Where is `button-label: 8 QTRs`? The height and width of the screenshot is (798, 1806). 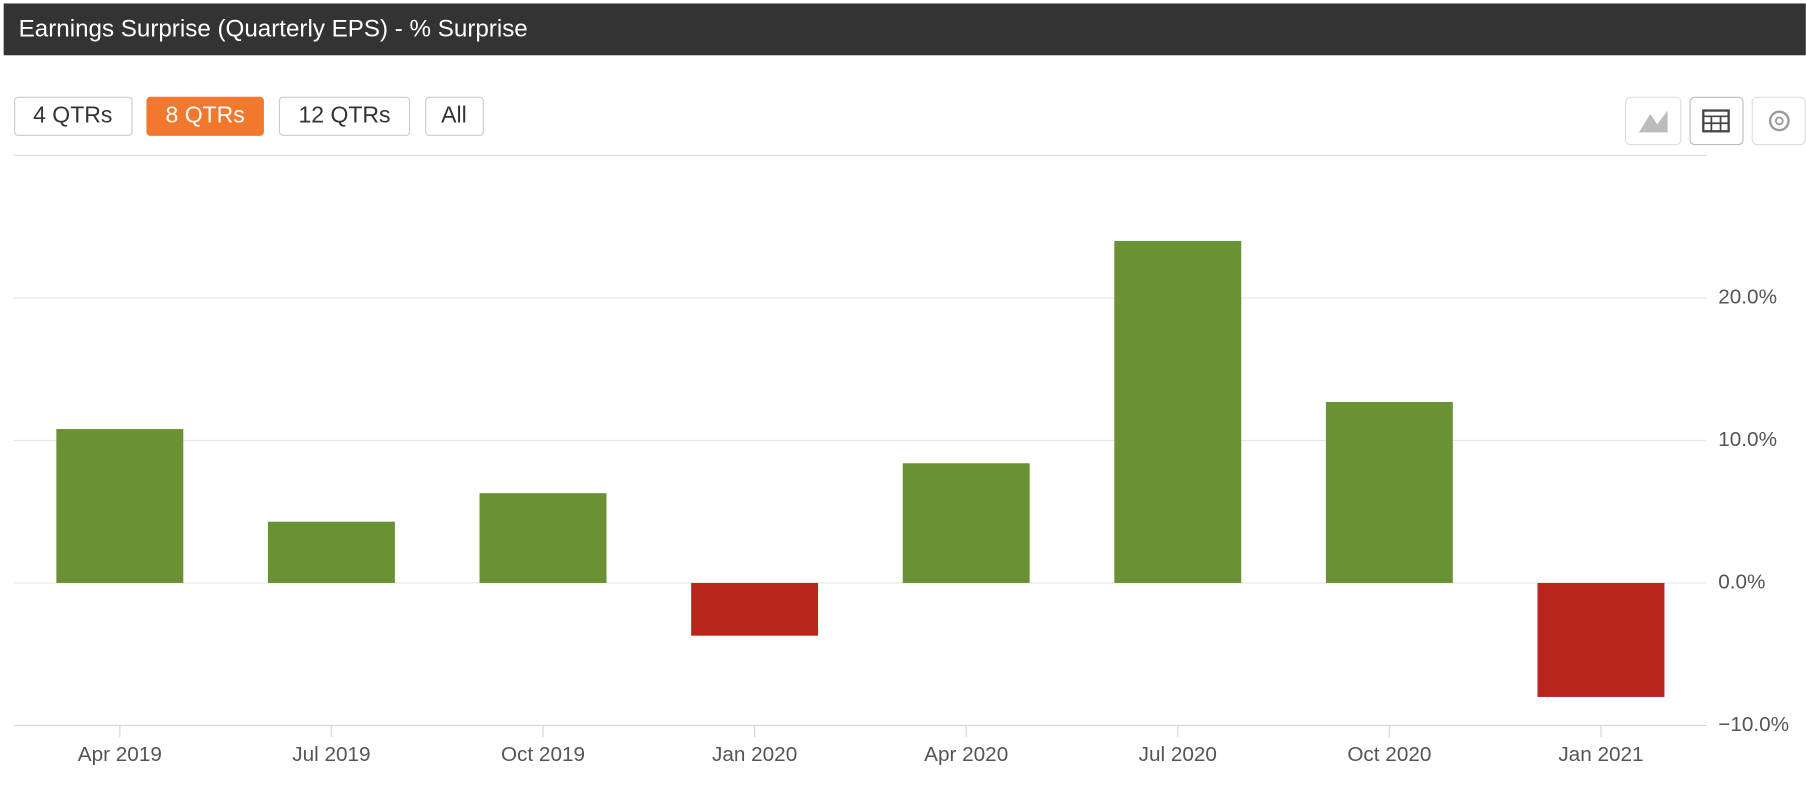 button-label: 8 QTRs is located at coordinates (205, 114).